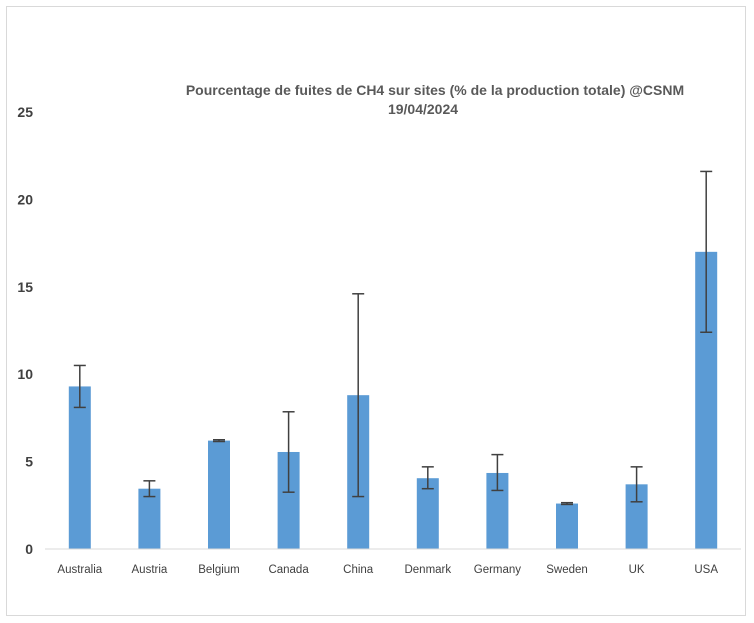  Describe the element at coordinates (150, 570) in the screenshot. I see `x-tick-label: Austria` at that location.